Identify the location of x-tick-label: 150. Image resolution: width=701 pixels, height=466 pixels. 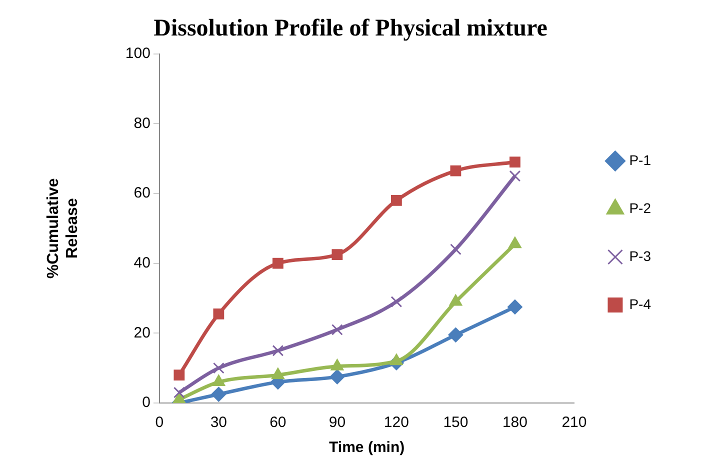
(455, 423).